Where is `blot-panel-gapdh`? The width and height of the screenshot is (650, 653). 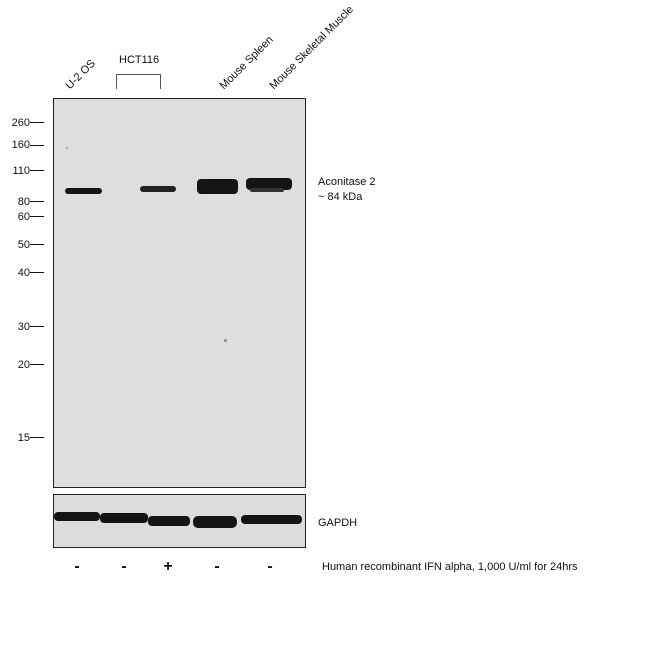
blot-panel-gapdh is located at coordinates (179, 521).